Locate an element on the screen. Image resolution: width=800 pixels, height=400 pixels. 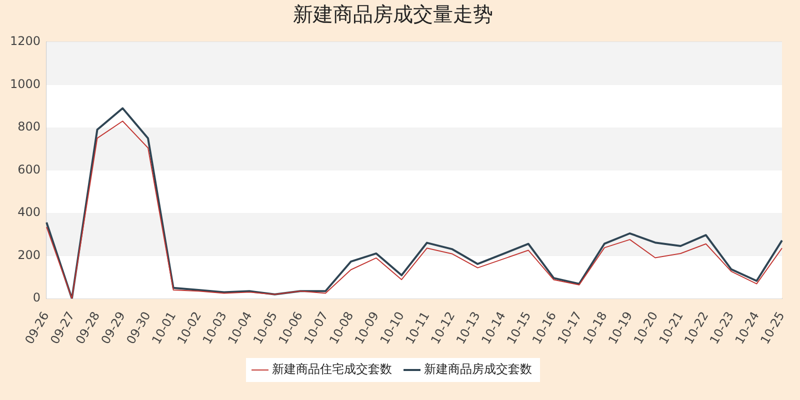
y-tick-label: 200 is located at coordinates (29, 255).